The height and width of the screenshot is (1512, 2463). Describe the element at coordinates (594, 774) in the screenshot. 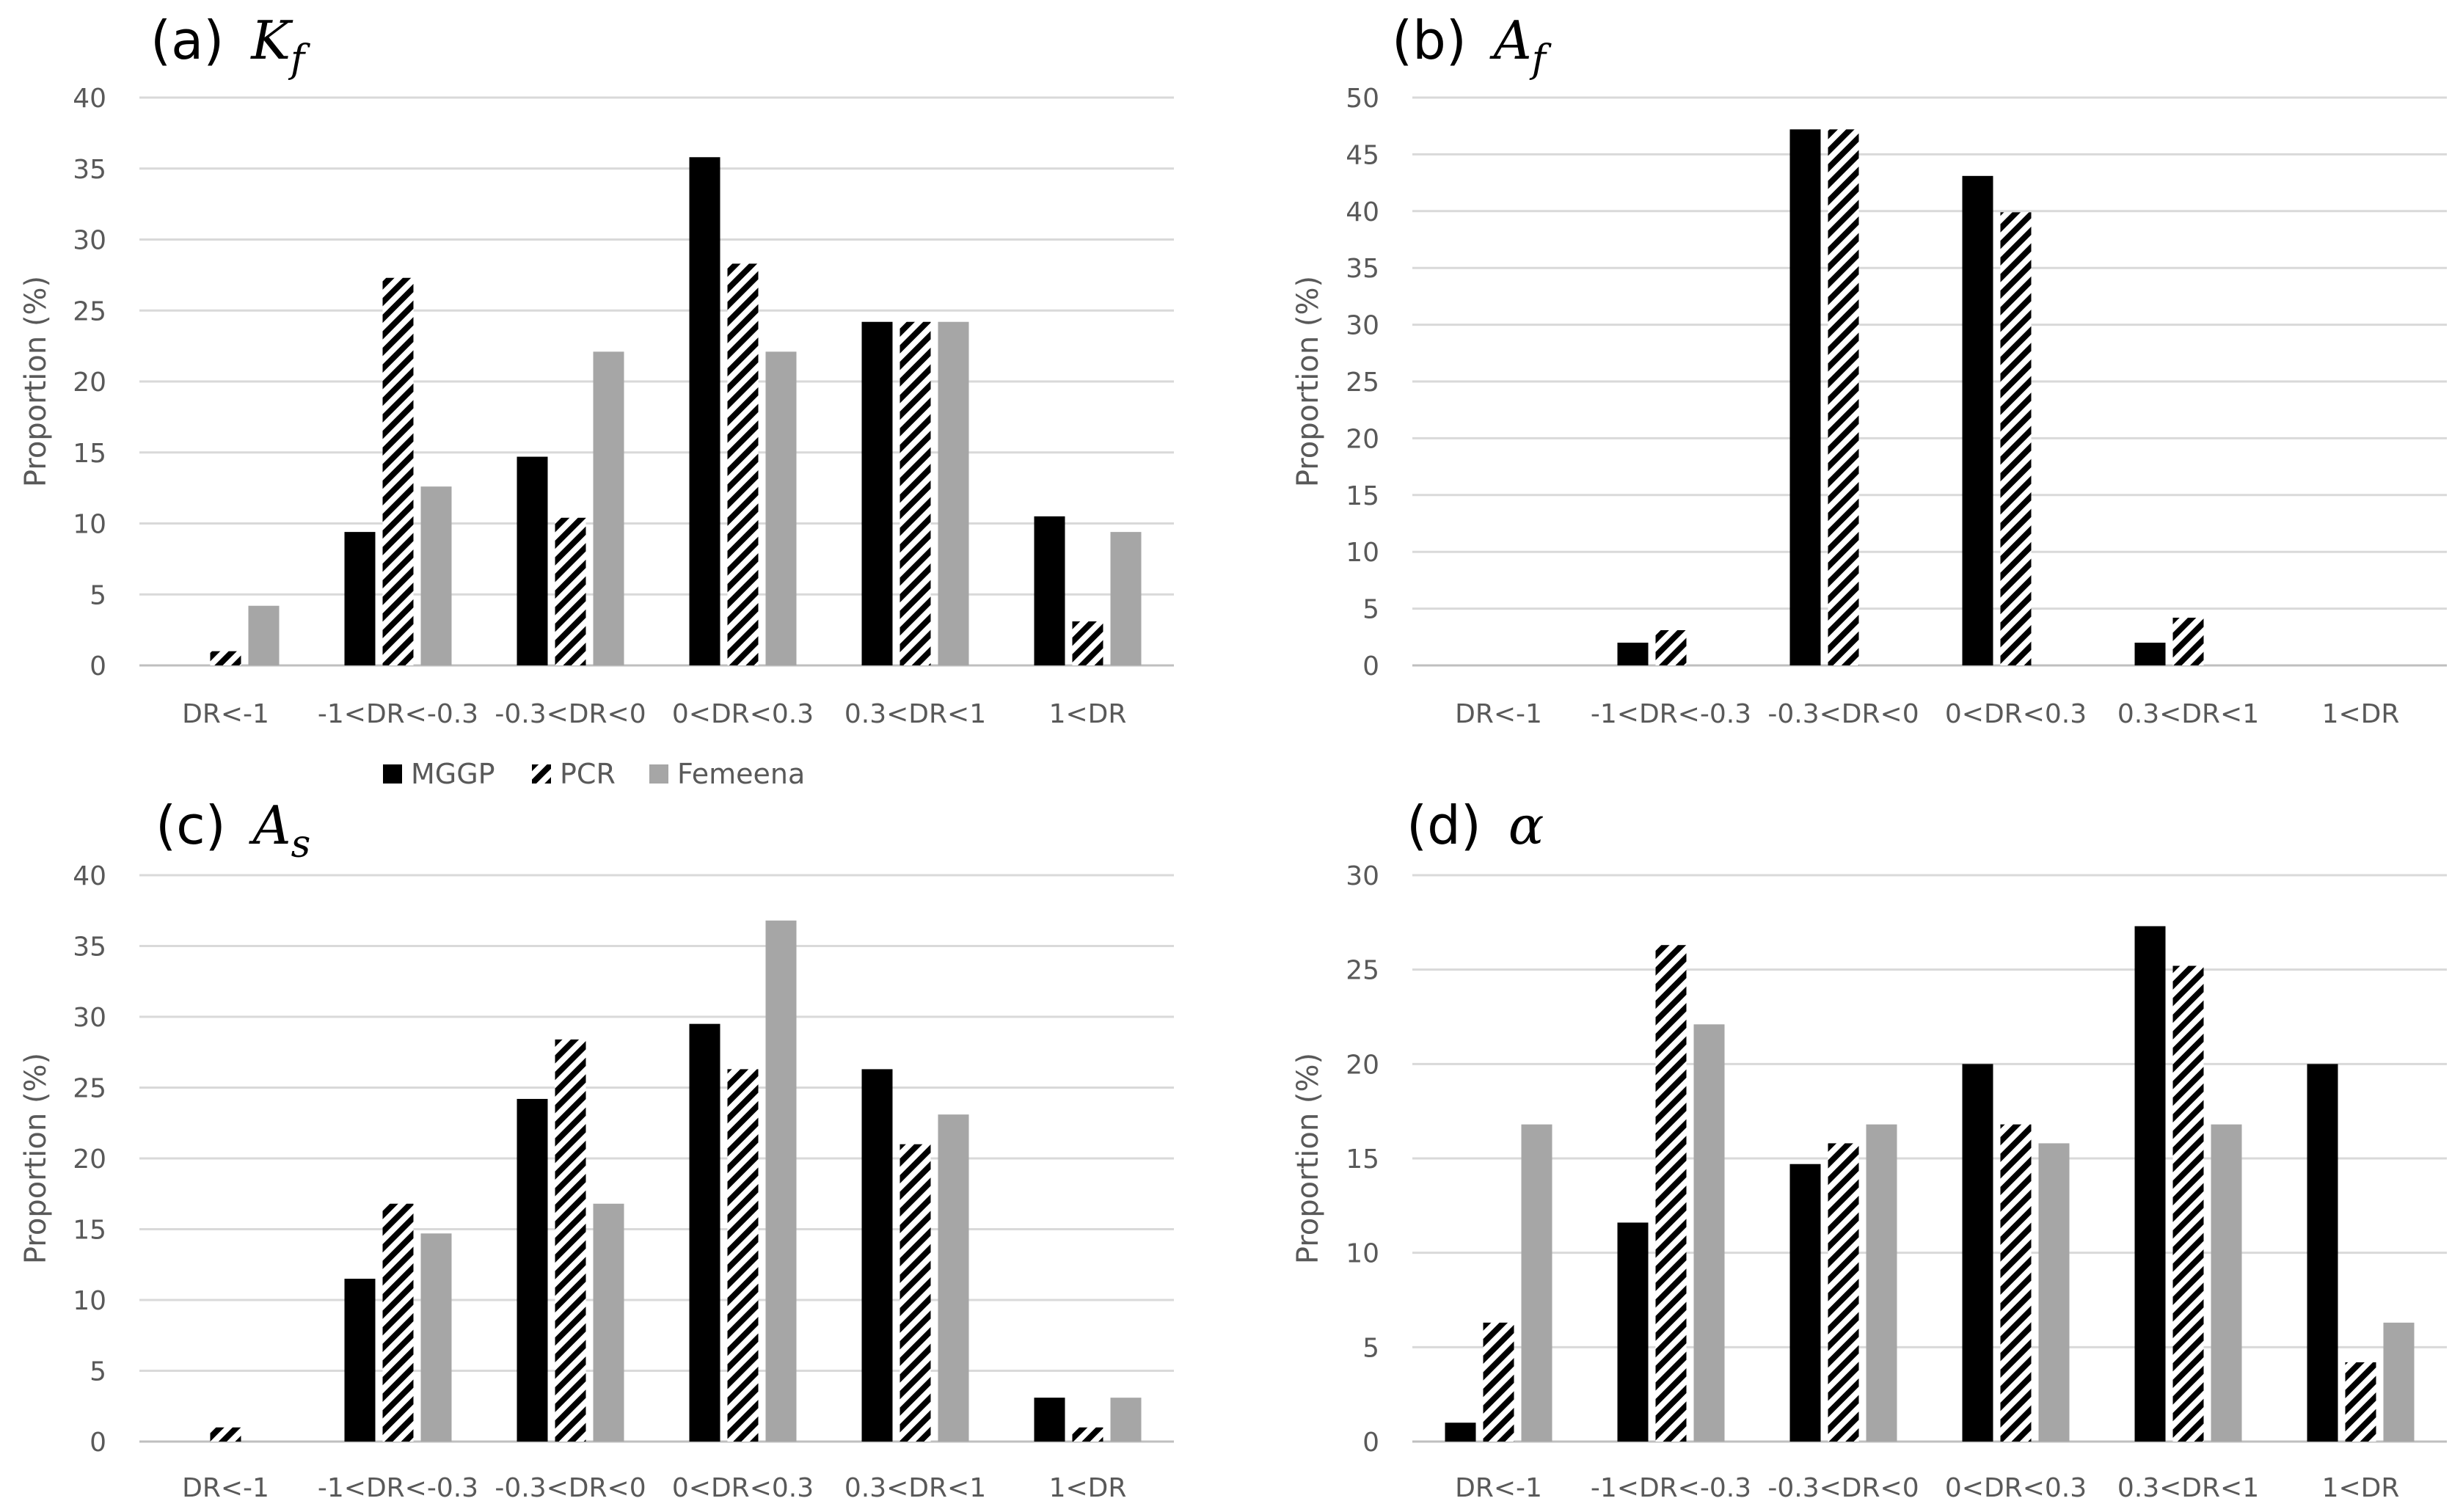

I see `legend: MGGP PCR Femeena` at that location.